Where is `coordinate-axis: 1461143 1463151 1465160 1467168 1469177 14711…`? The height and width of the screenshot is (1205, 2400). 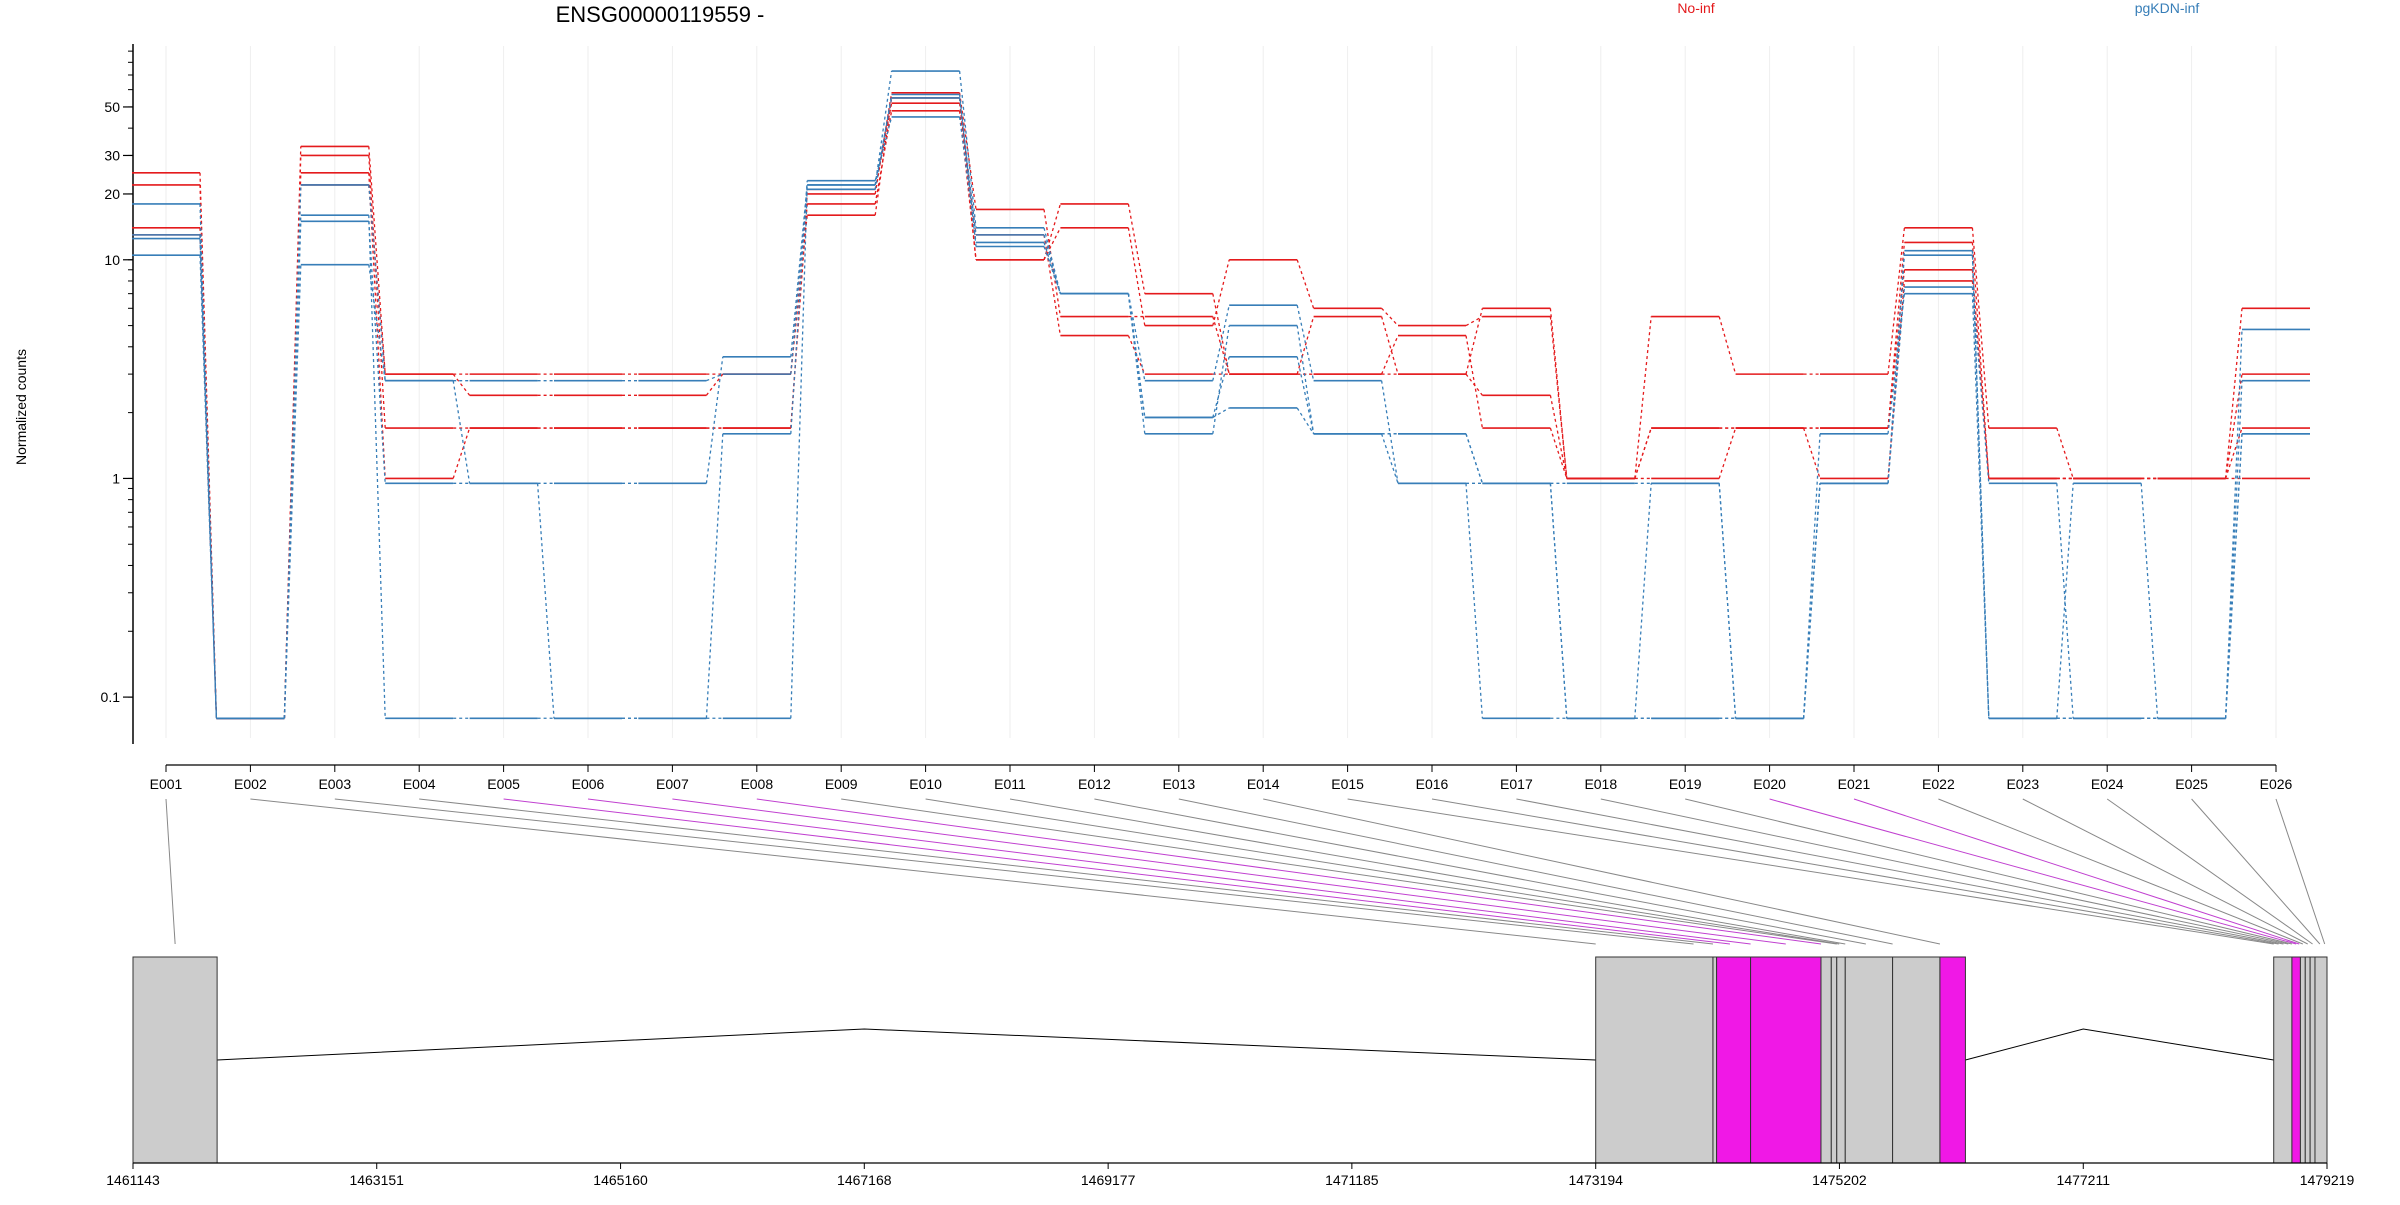 coordinate-axis: 1461143 1463151 1465160 1467168 1469177 14711… is located at coordinates (1230, 1175).